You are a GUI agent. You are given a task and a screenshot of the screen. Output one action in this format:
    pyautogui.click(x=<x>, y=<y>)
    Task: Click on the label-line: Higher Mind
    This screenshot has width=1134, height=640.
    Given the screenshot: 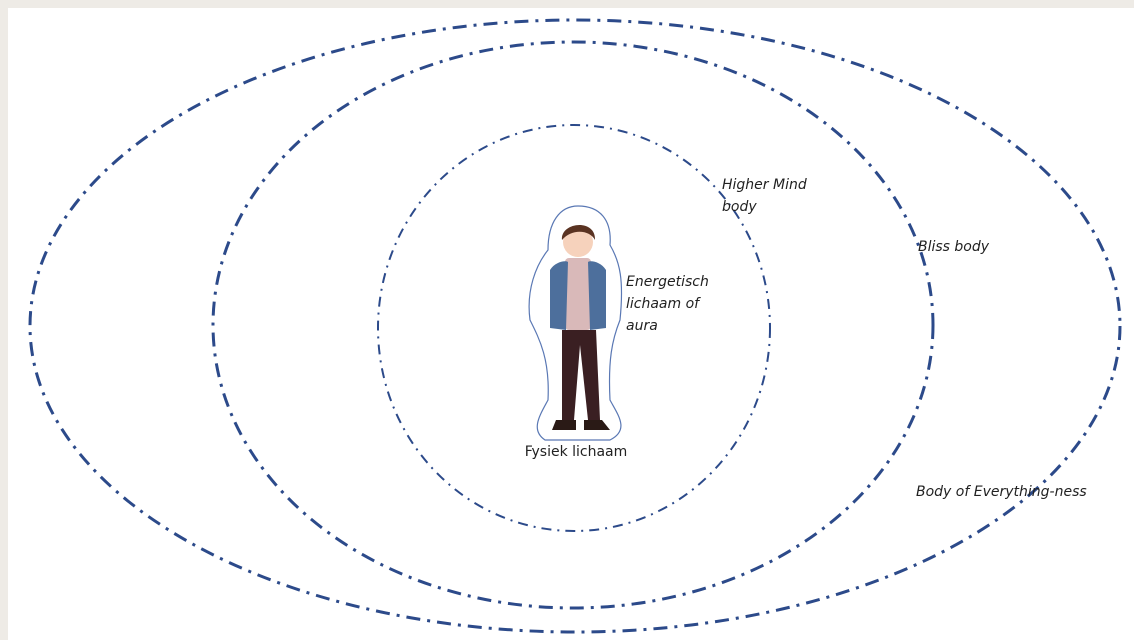 What is the action you would take?
    pyautogui.click(x=764, y=185)
    